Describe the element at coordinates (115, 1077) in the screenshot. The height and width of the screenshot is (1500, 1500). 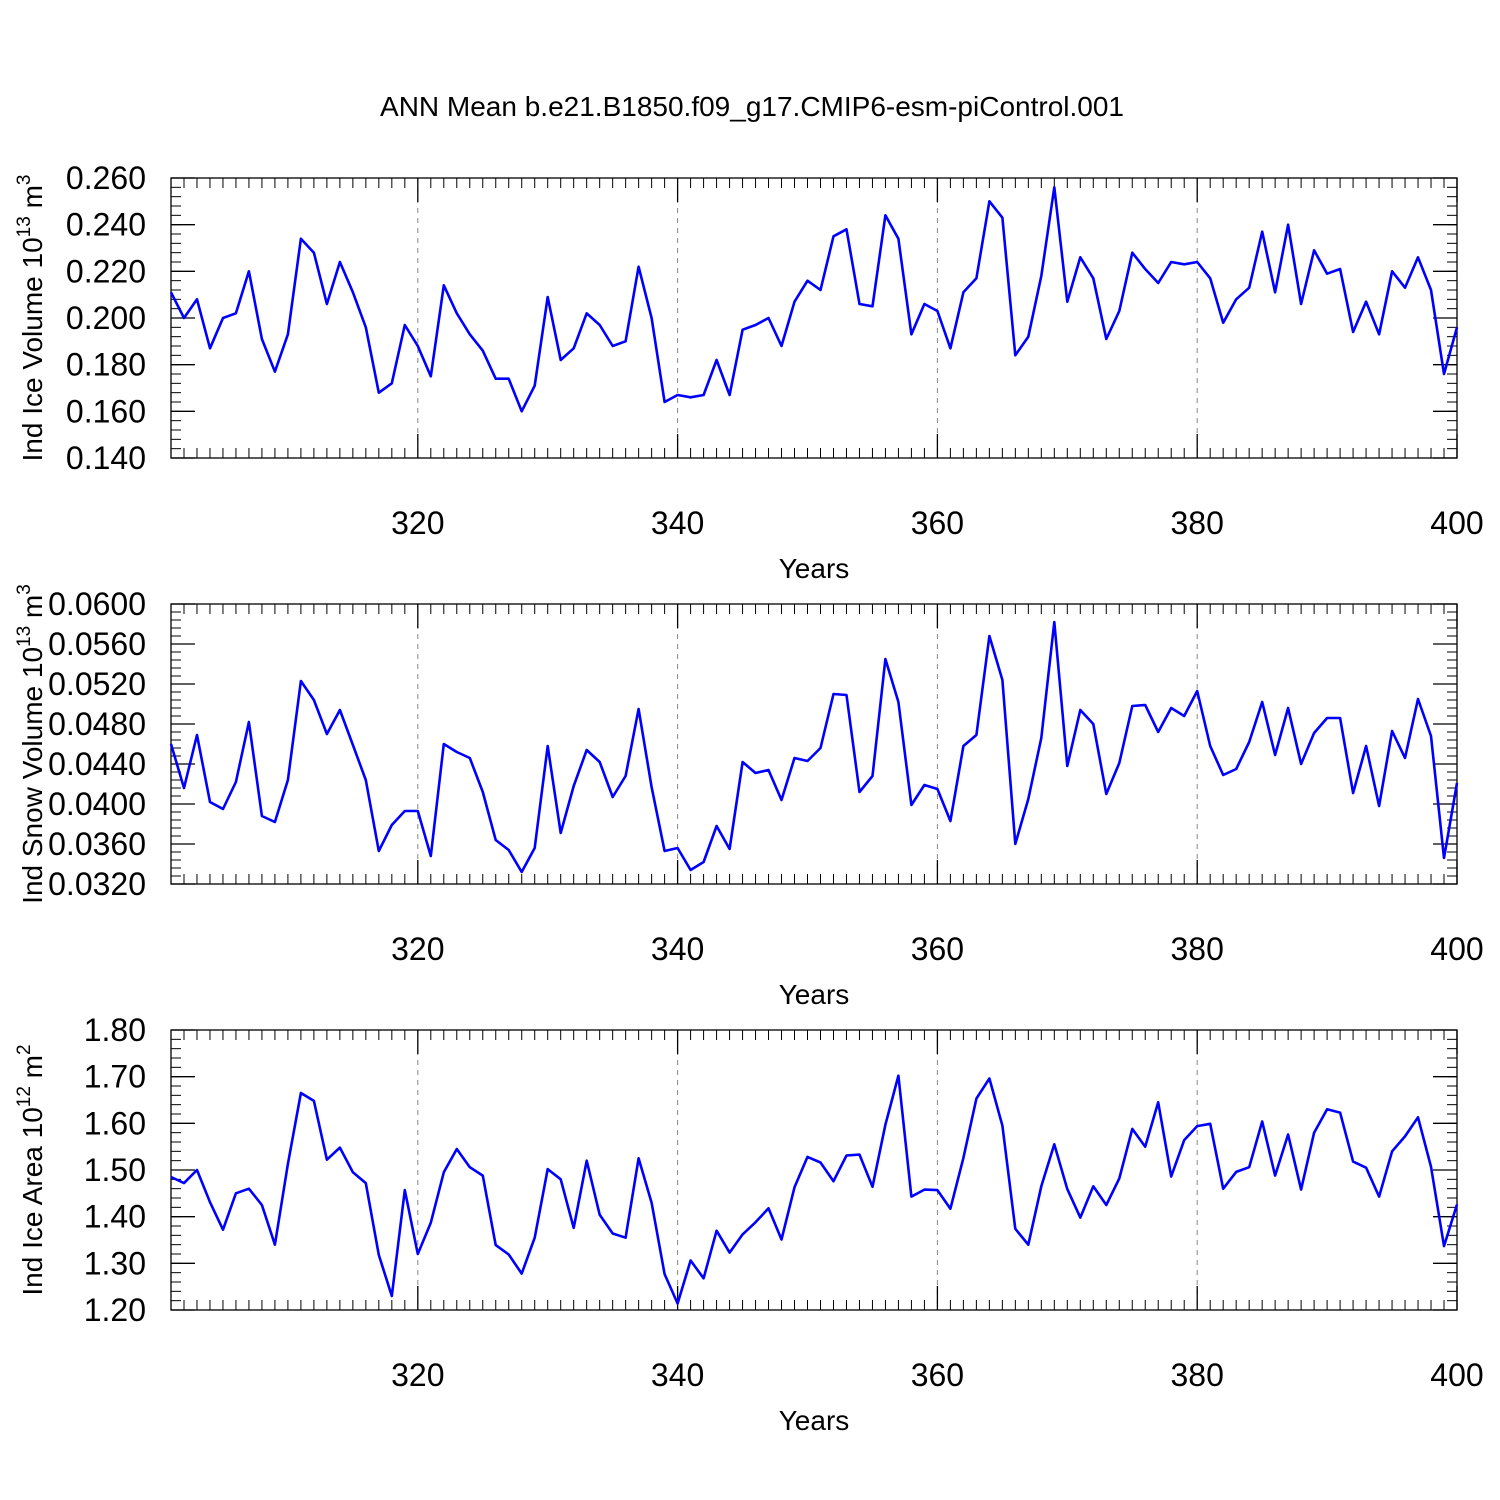
I see `y-tick-label: 1.70` at that location.